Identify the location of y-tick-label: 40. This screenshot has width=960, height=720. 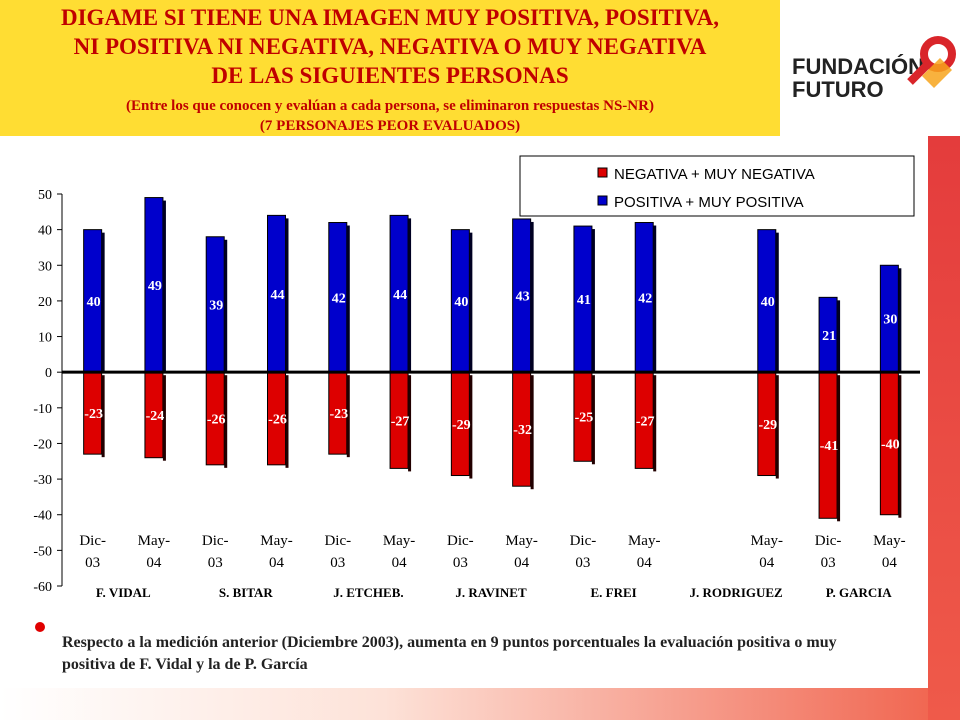
(45, 231).